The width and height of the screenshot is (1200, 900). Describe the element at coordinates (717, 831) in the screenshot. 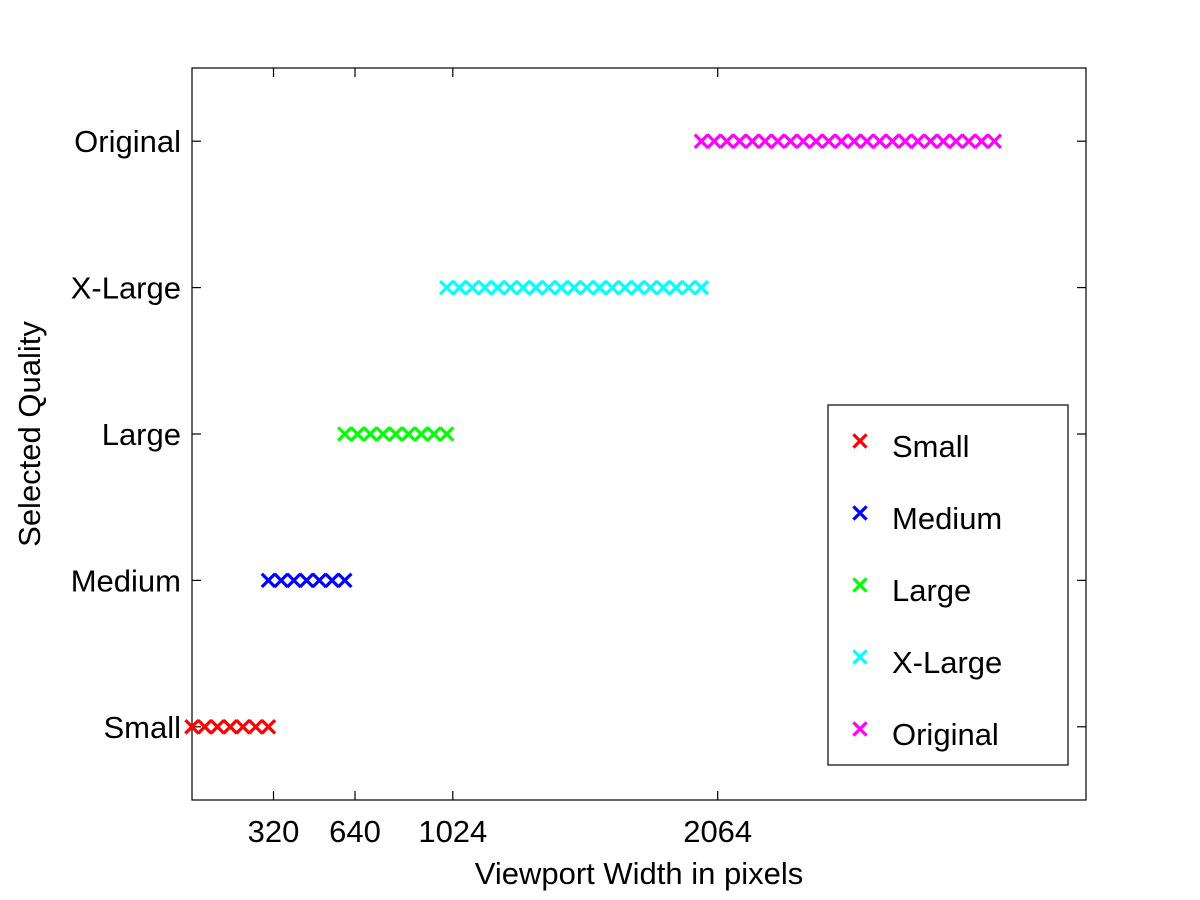

I see `x-tick-label: 2064` at that location.